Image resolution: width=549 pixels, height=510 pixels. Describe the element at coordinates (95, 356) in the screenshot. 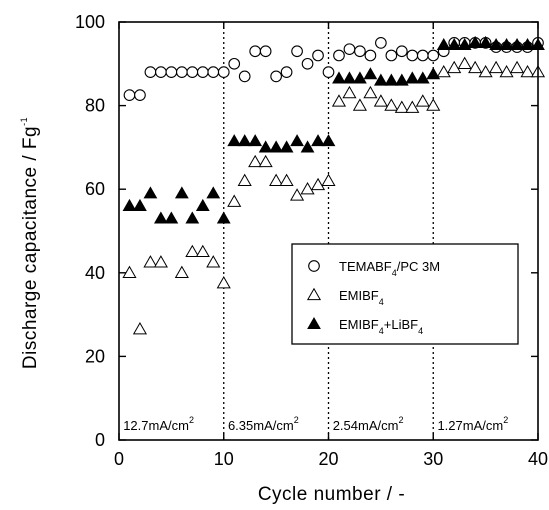

I see `y-tick-label: 20` at that location.